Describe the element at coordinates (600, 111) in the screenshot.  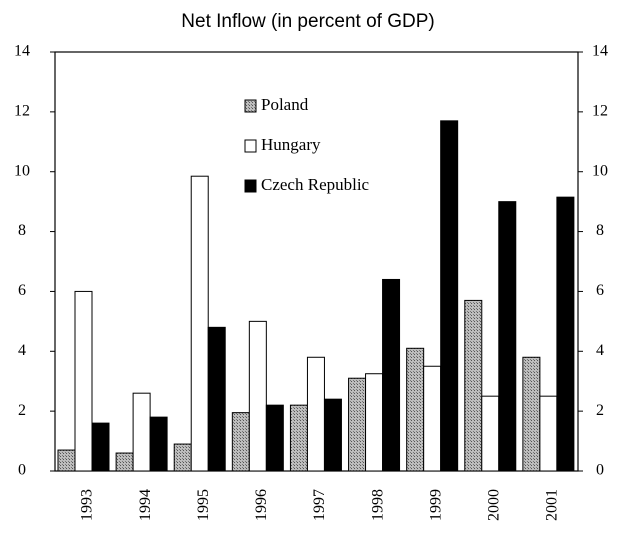
I see `y2-tick-label: 12` at that location.